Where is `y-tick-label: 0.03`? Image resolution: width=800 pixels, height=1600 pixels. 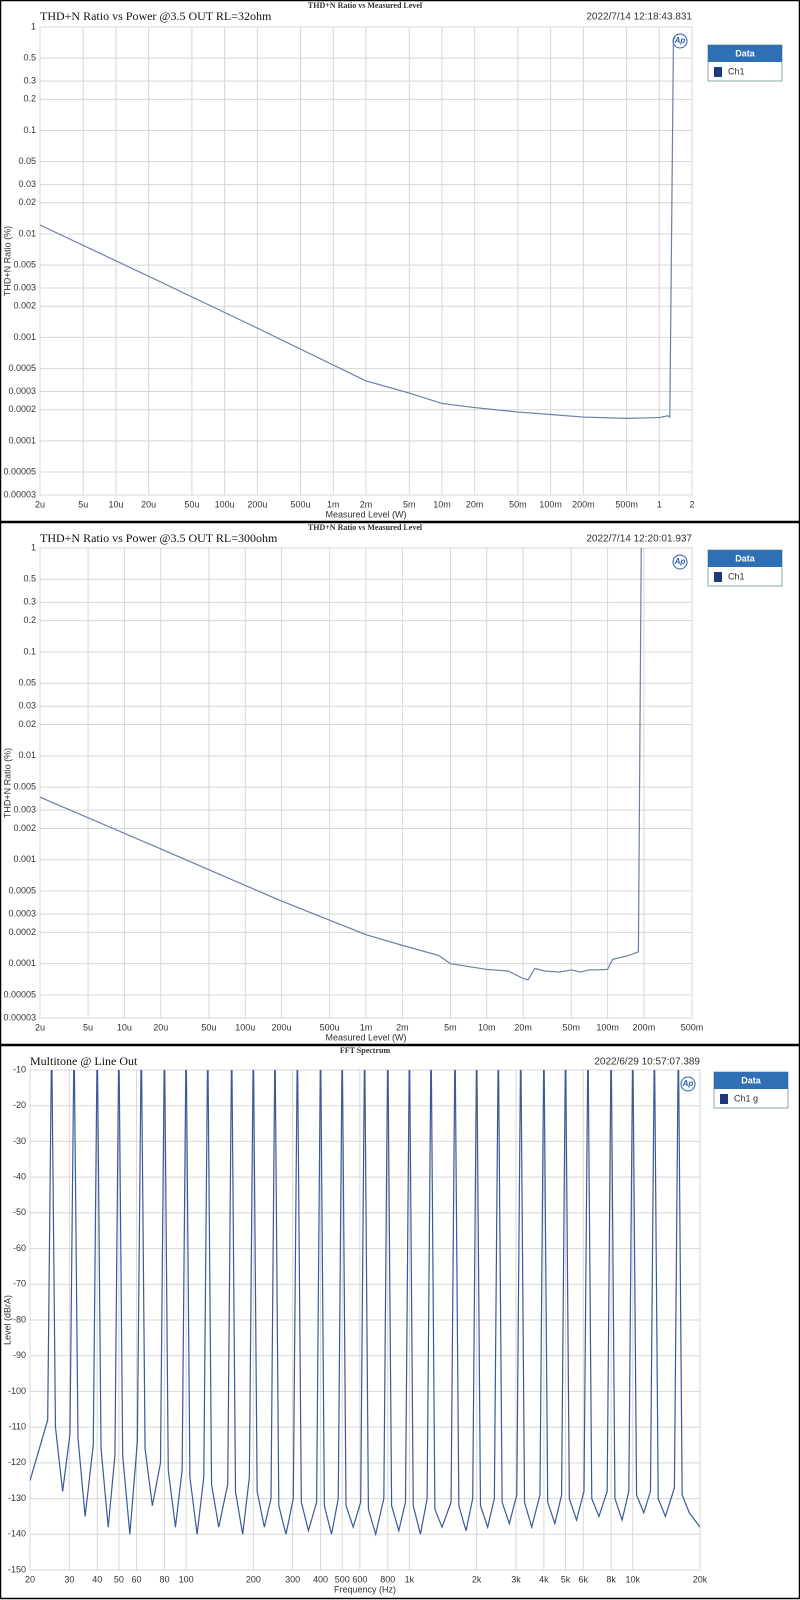 y-tick-label: 0.03 is located at coordinates (27, 184).